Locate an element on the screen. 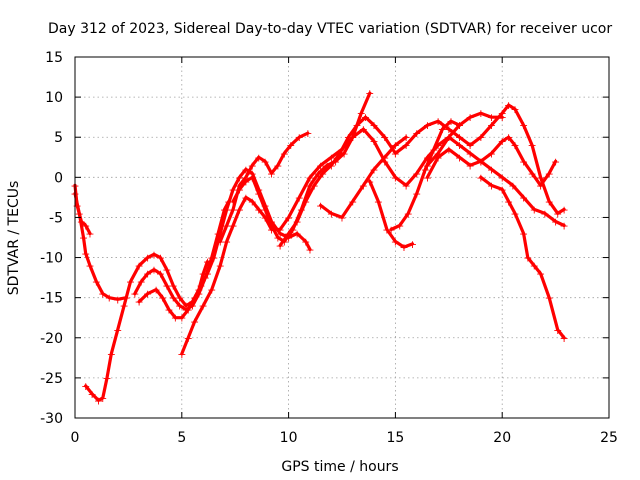 The image size is (640, 480). x-axis-label: GPS time / hours is located at coordinates (339, 467).